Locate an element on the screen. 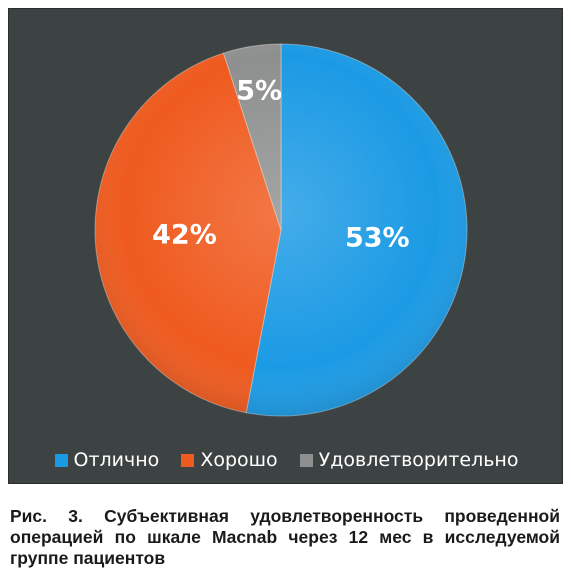 This screenshot has height=586, width=571. legend-item-0: Отлично is located at coordinates (107, 460).